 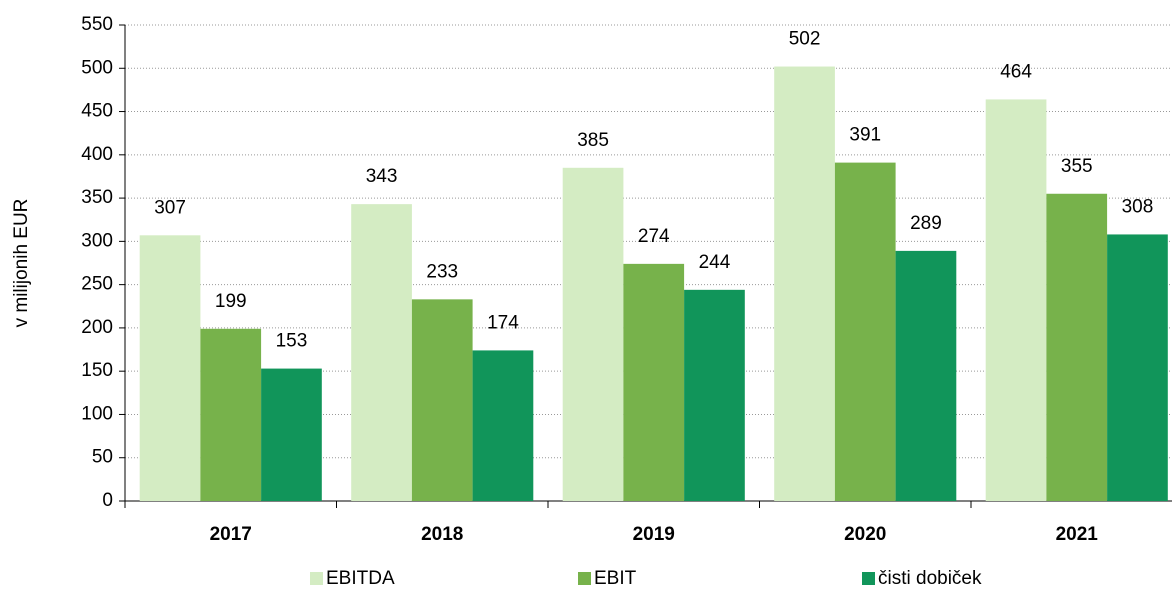 I want to click on data-label: 391, so click(x=865, y=135).